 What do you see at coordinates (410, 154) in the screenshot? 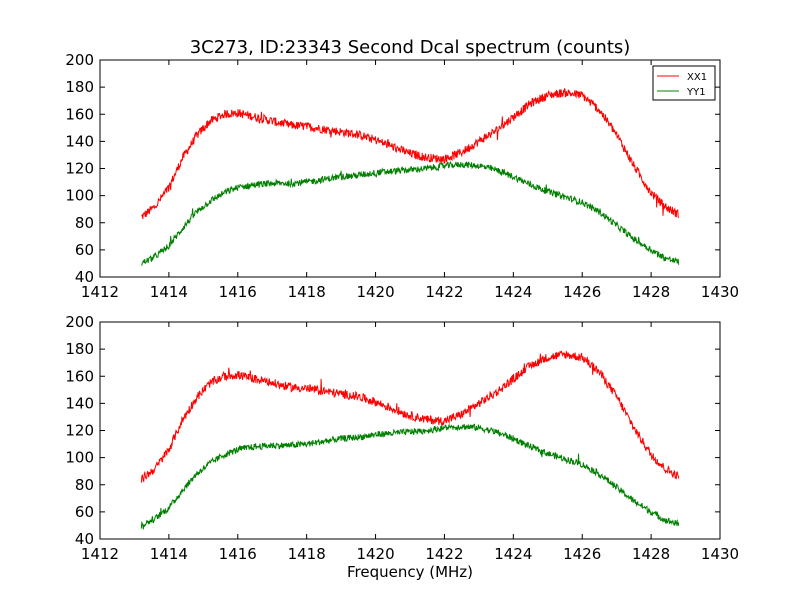
I see `top-series-xx1-line` at bounding box center [410, 154].